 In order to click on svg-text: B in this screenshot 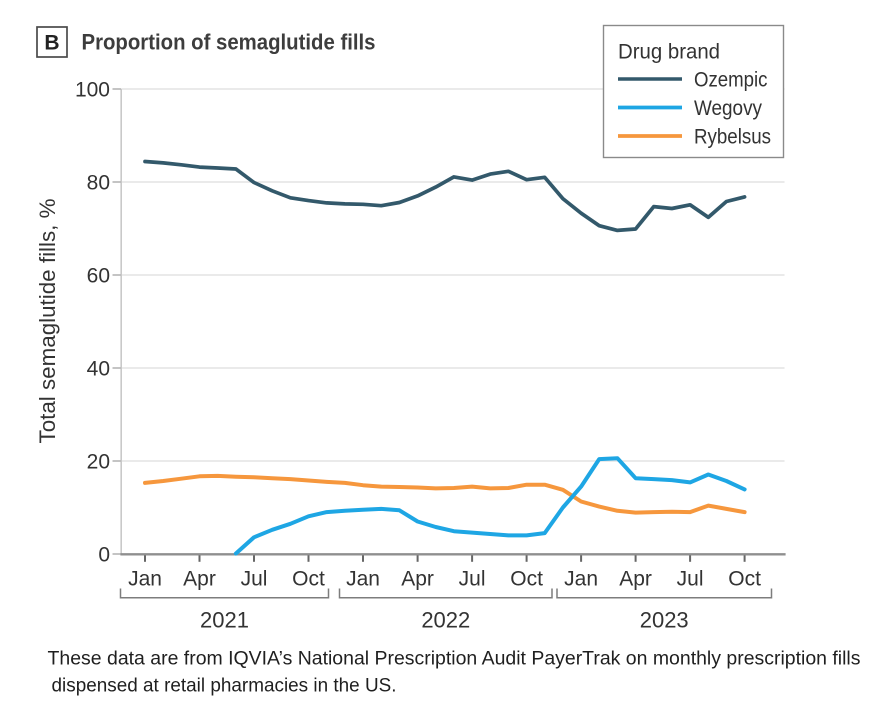, I will do `click(51, 43)`.